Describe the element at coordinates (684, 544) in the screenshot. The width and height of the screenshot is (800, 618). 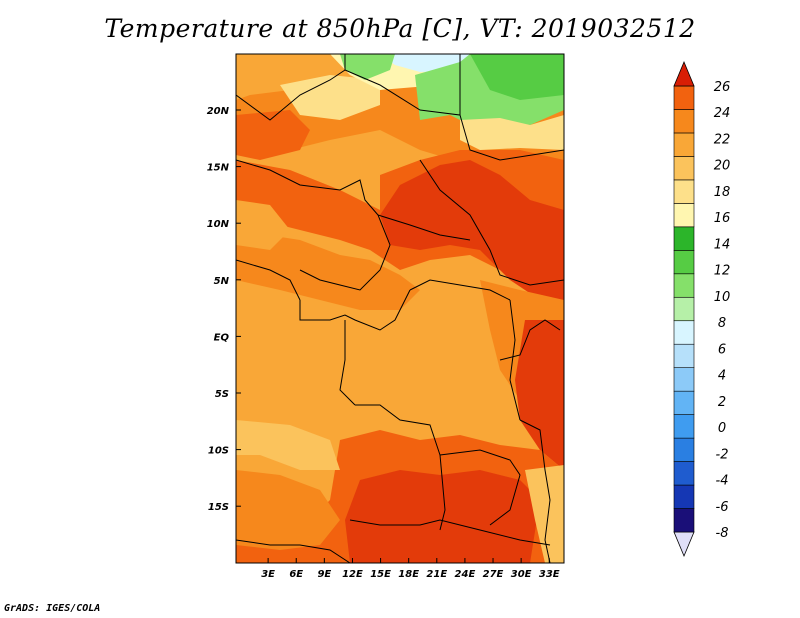
I see `colorbar-min-triangle` at that location.